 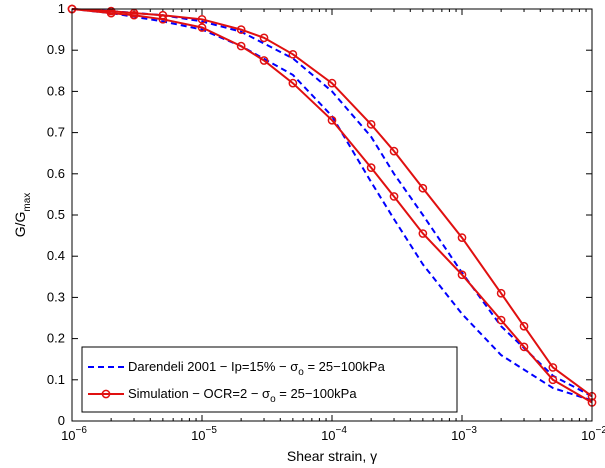 What do you see at coordinates (61, 420) in the screenshot?
I see `y-tick-label: 0` at bounding box center [61, 420].